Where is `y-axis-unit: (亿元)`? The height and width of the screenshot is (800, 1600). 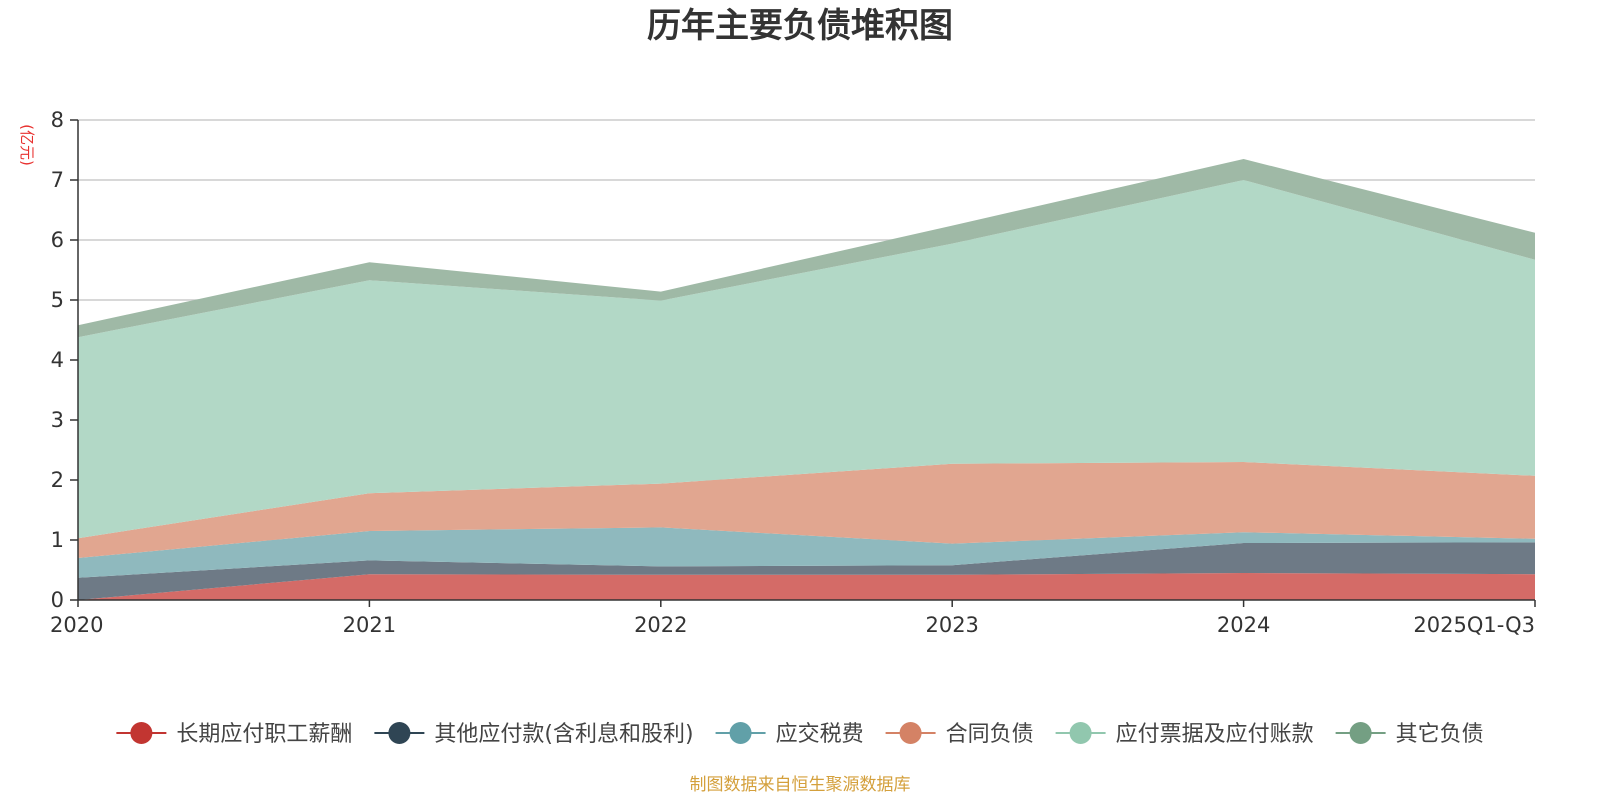
y-axis-unit: (亿元) is located at coordinates (27, 145).